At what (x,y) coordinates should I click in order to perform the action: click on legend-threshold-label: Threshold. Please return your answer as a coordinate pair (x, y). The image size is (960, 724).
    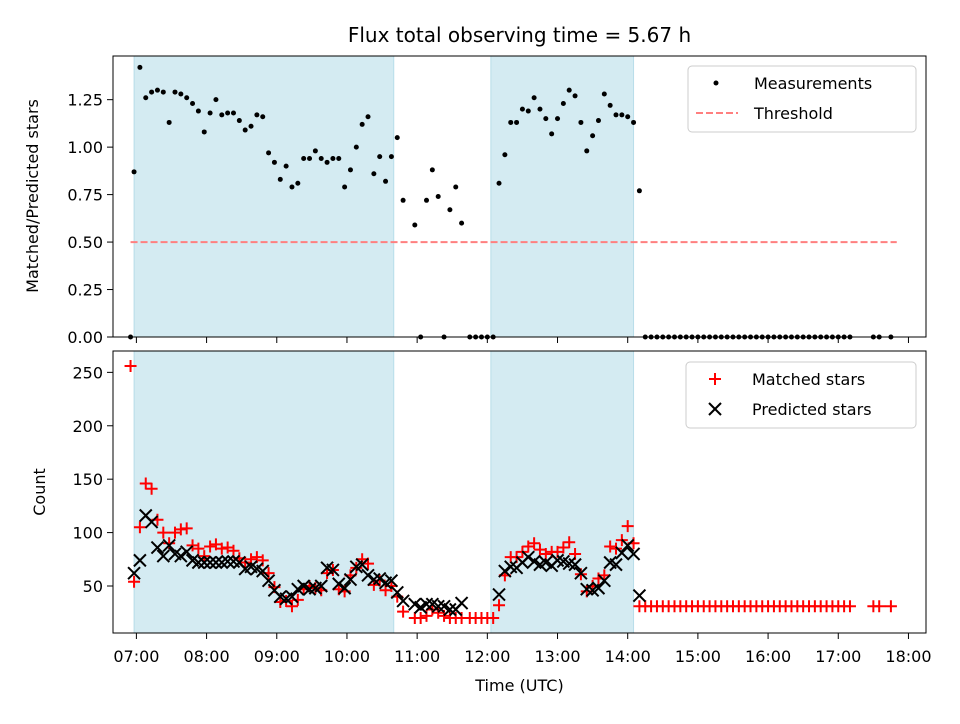
    Looking at the image, I should click on (793, 113).